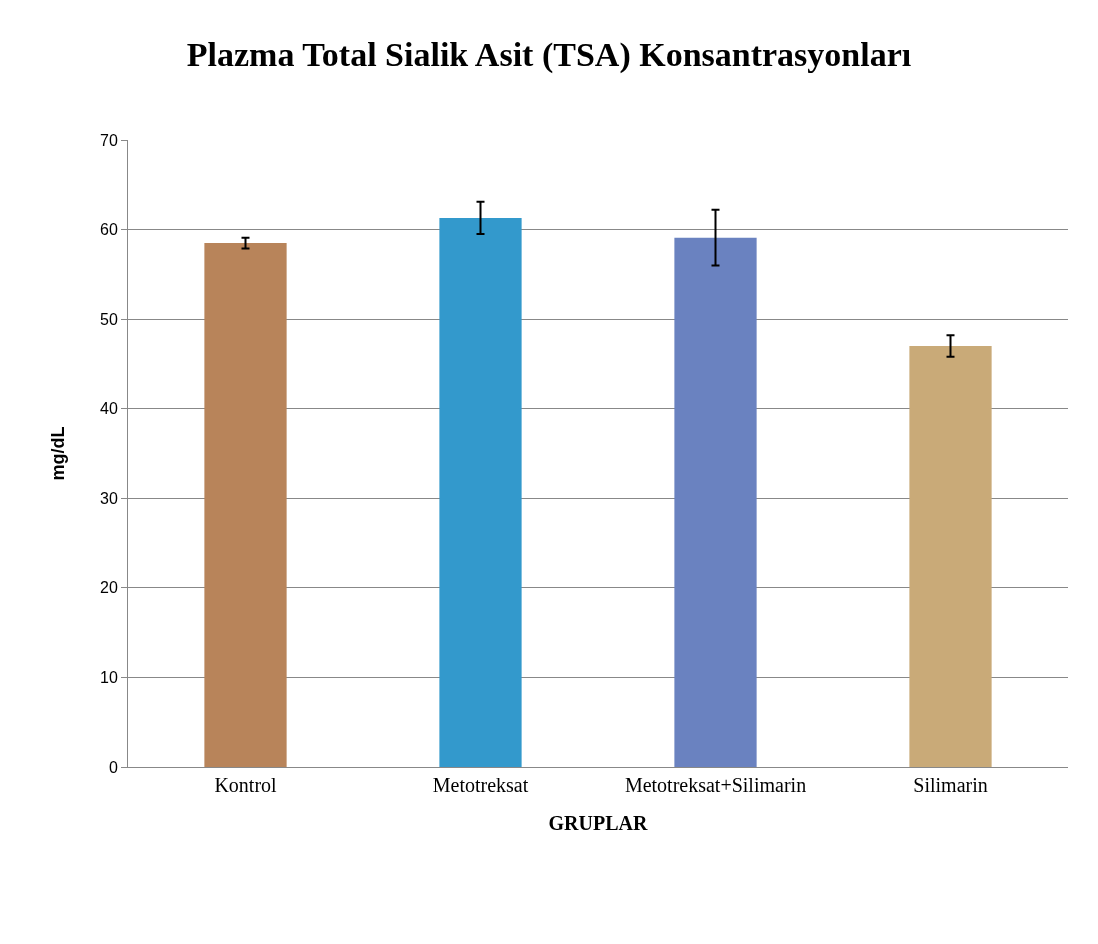 This screenshot has height=944, width=1098. Describe the element at coordinates (109, 319) in the screenshot. I see `y-tick-label: 50` at that location.